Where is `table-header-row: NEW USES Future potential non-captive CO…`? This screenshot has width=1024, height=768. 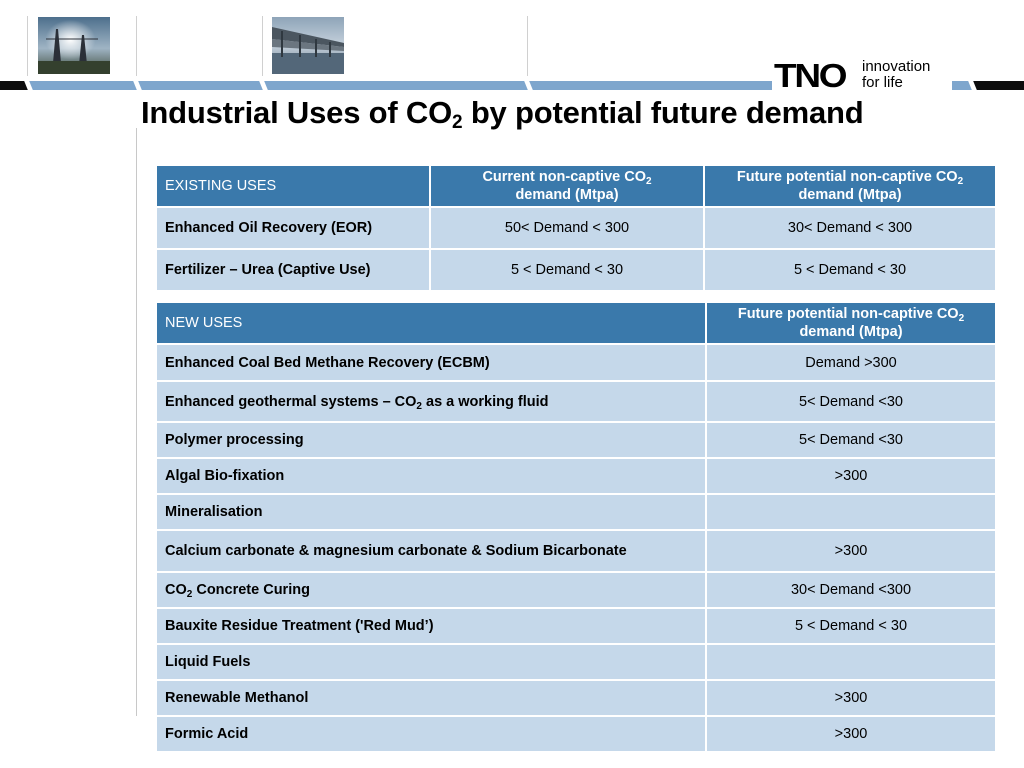
table-header-row: NEW USES Future potential non-captive CO… is located at coordinates (577, 324).